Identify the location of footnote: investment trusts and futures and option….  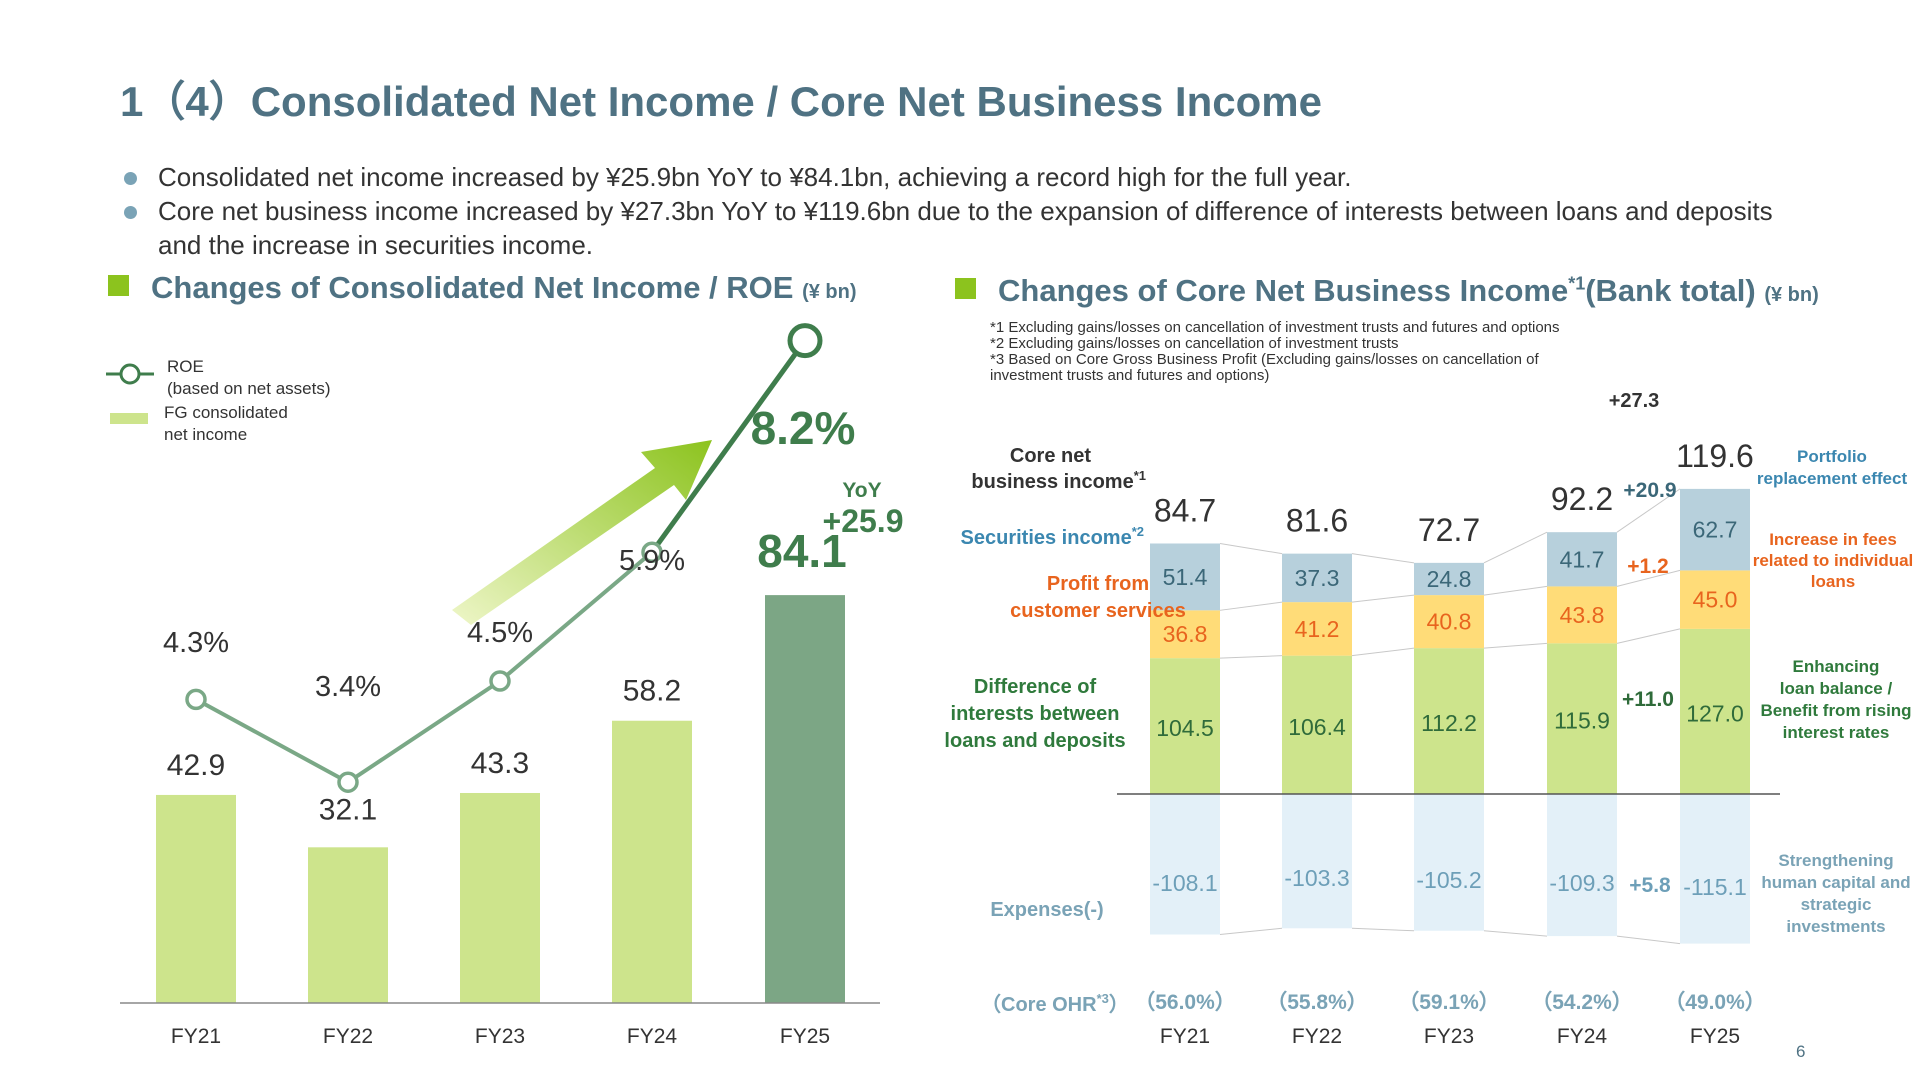
(1130, 375).